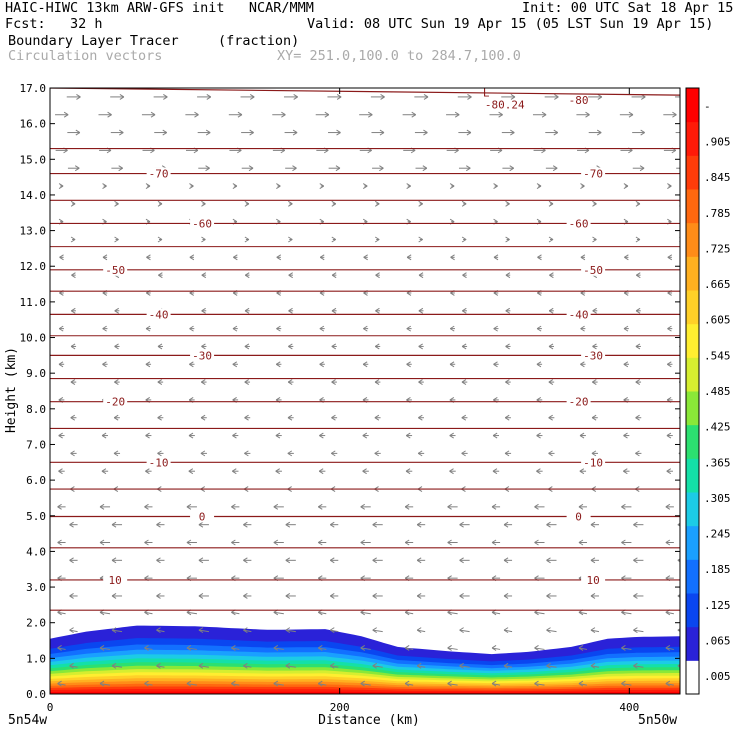  I want to click on y-axis-label: Height (km), so click(11, 390).